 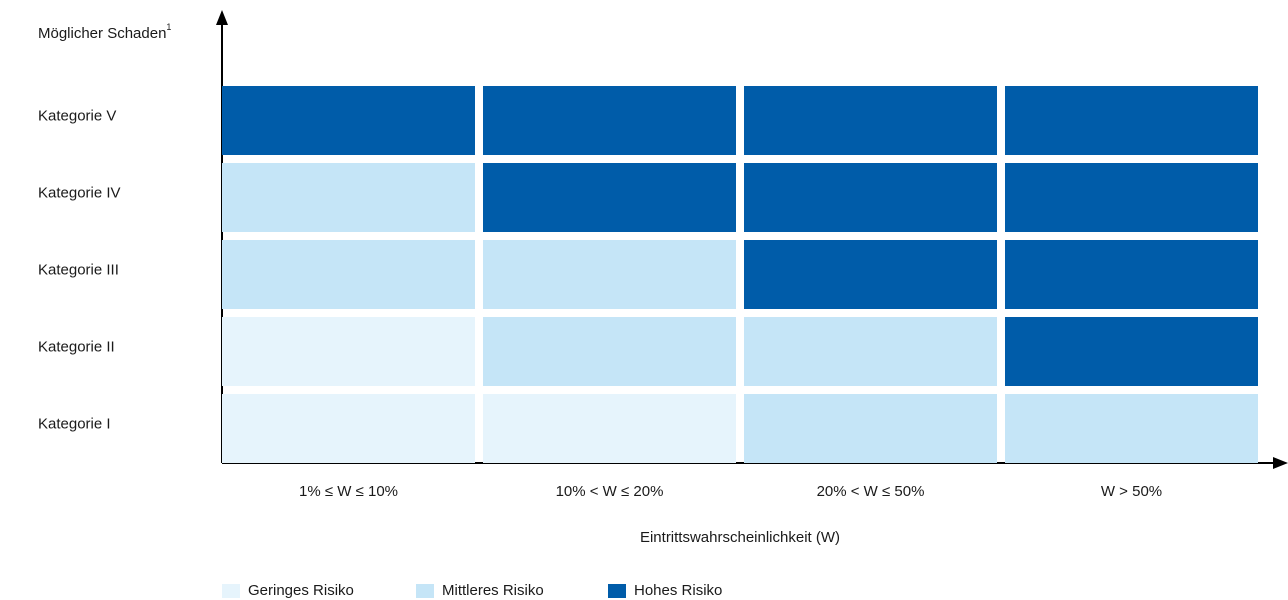 What do you see at coordinates (74, 423) in the screenshot?
I see `y-category-label: Kategorie I` at bounding box center [74, 423].